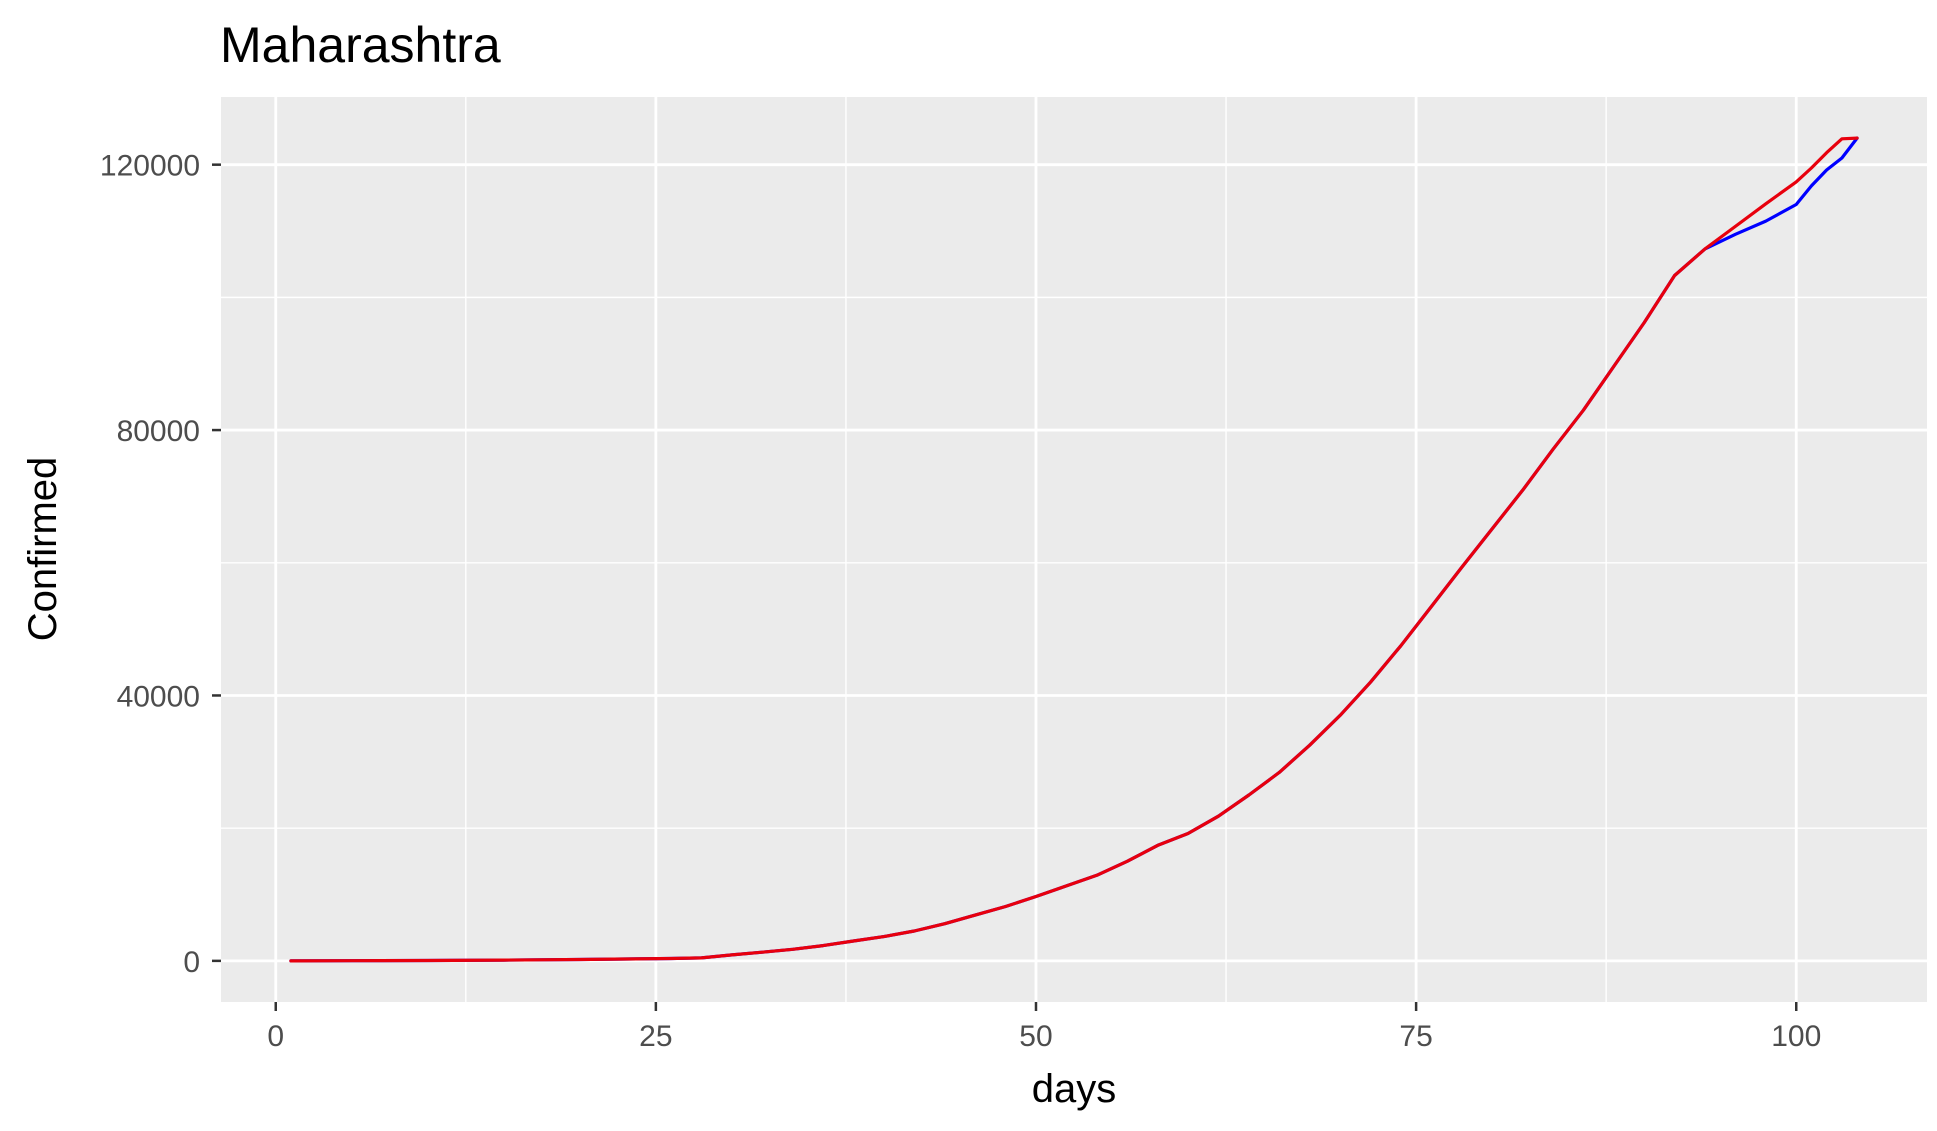 The width and height of the screenshot is (1937, 1131). What do you see at coordinates (1035, 1036) in the screenshot?
I see `x-tick-label: 50` at bounding box center [1035, 1036].